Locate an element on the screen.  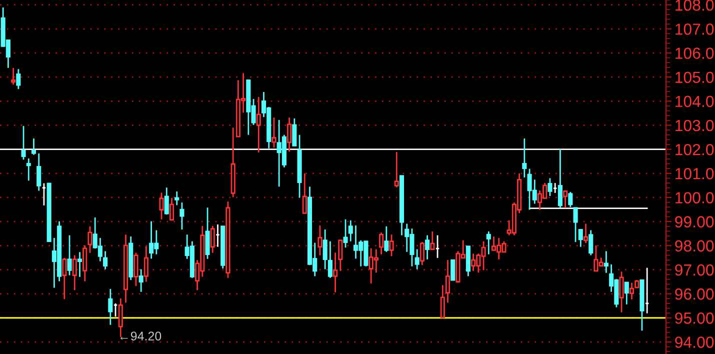
y-tick-label: 106.0 is located at coordinates (695, 53).